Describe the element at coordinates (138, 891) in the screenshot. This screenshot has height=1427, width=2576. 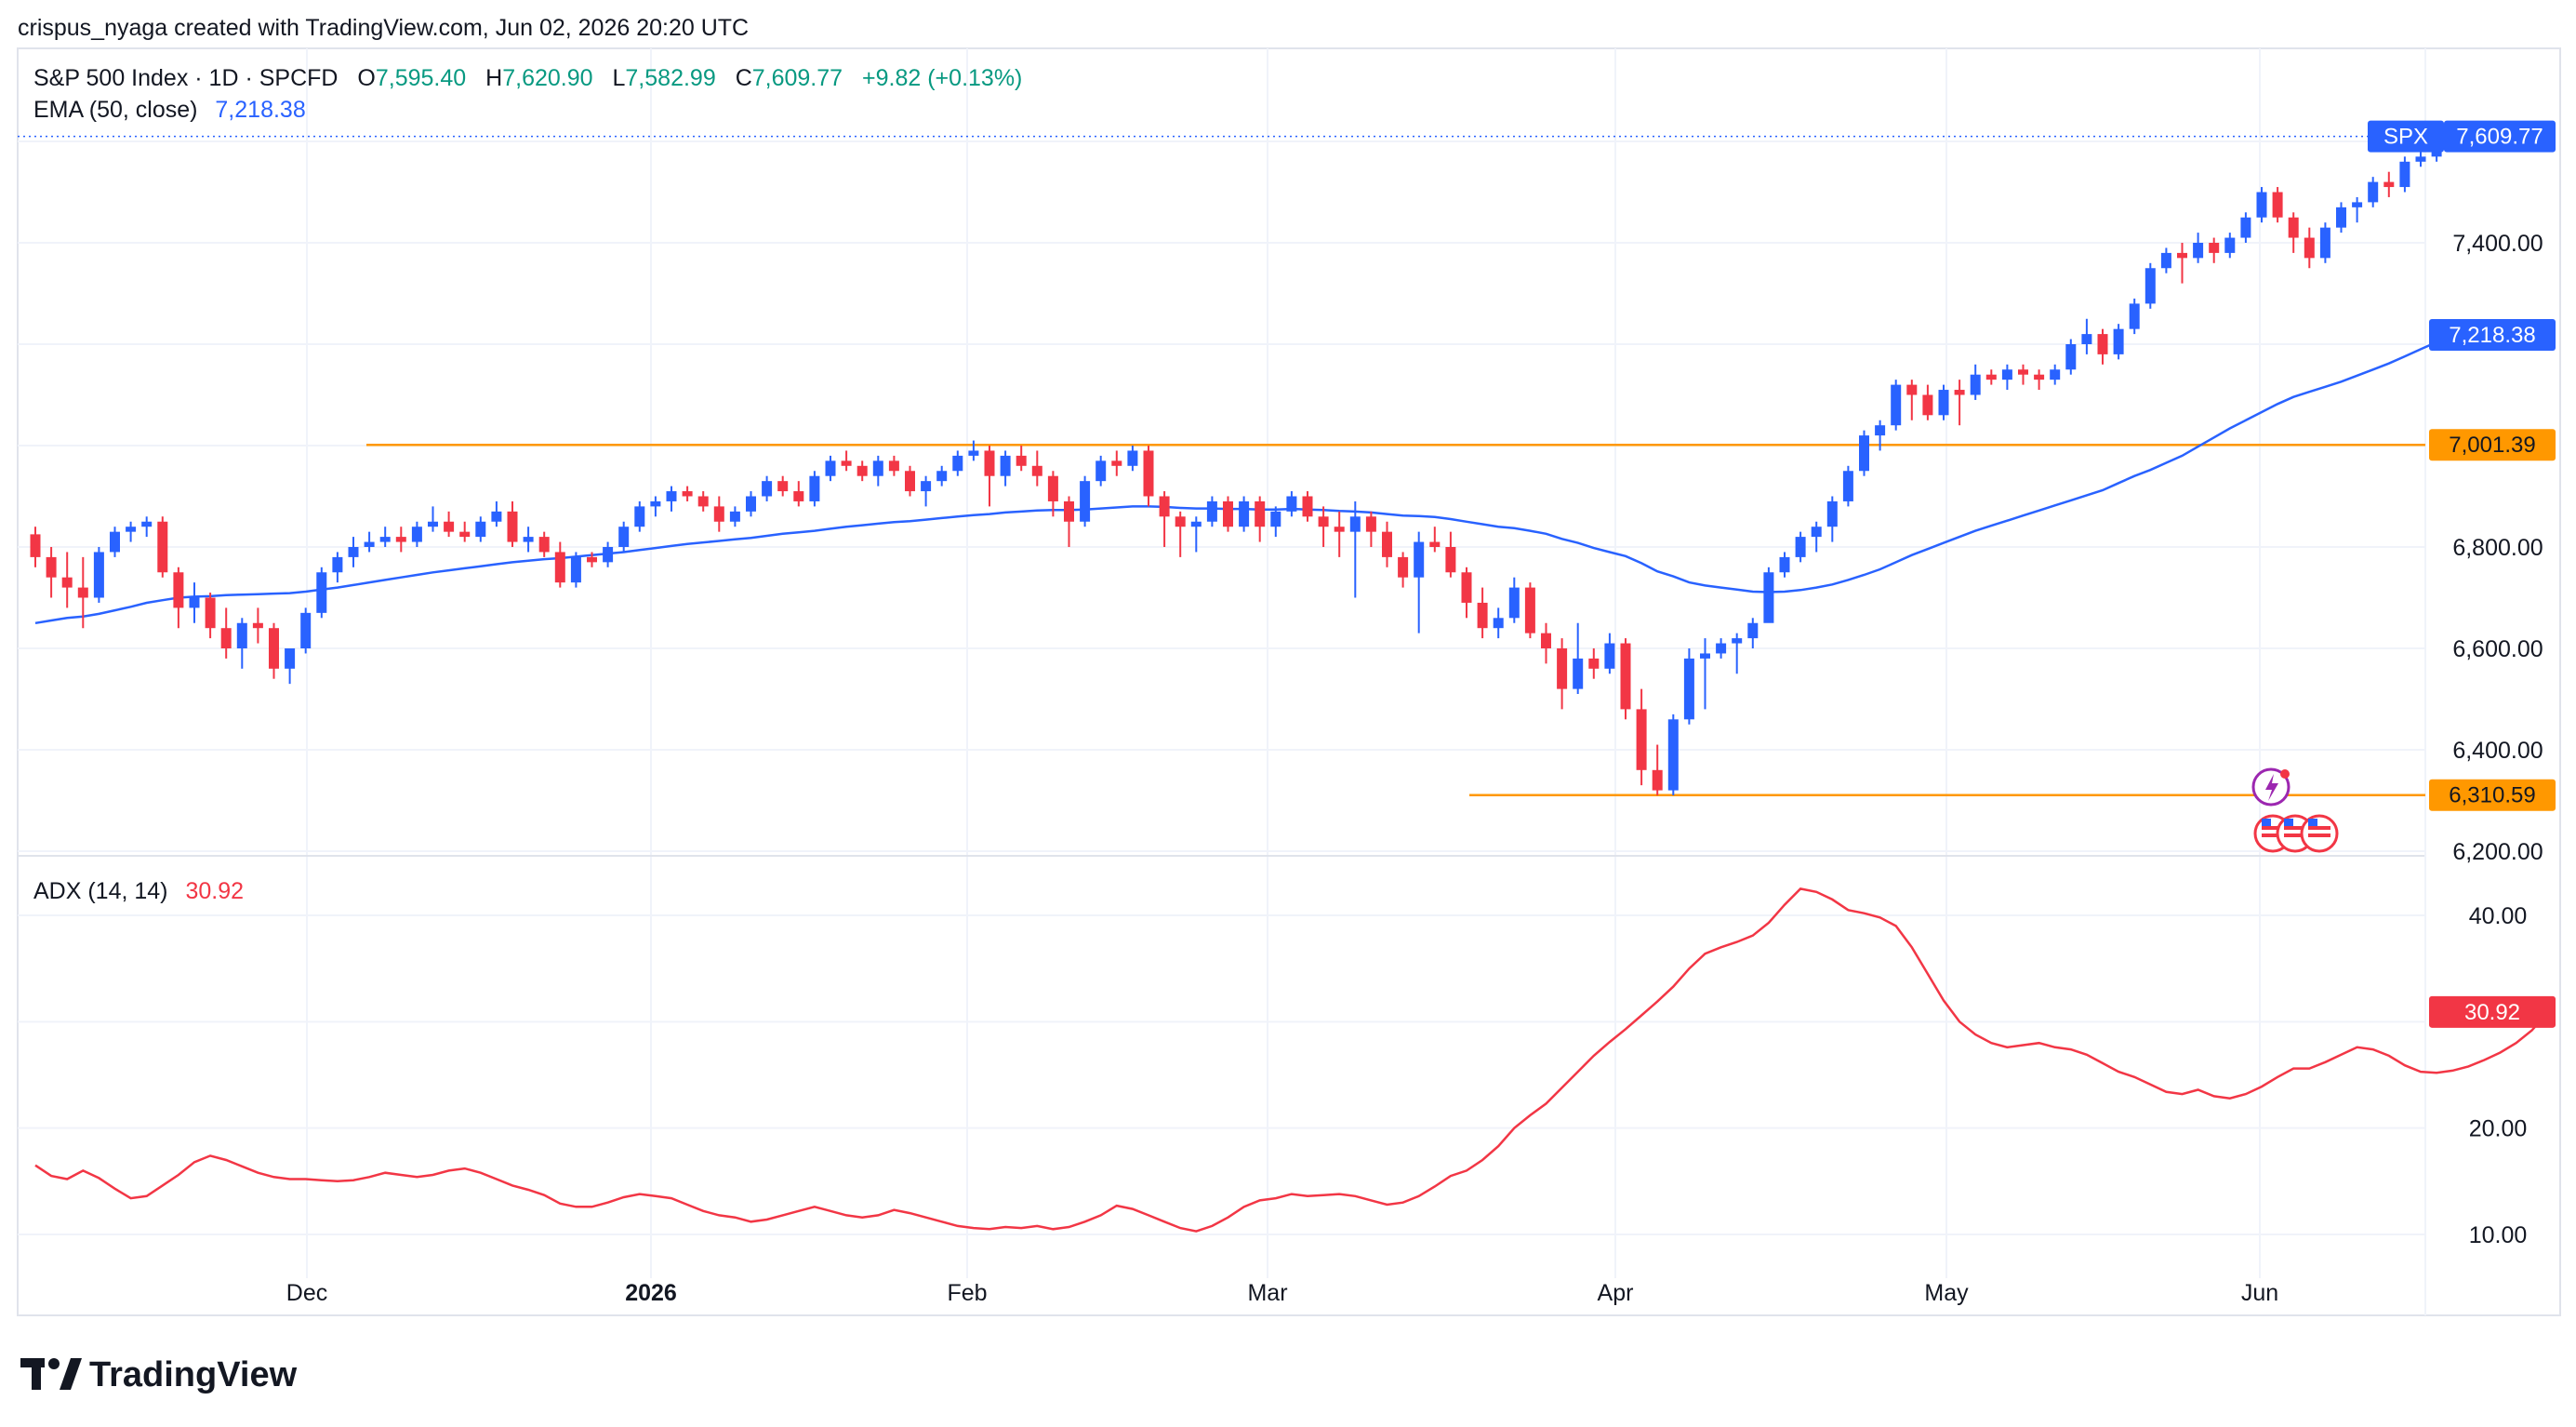
I see `adx-legend: ADX (14, 14) 30.92` at that location.